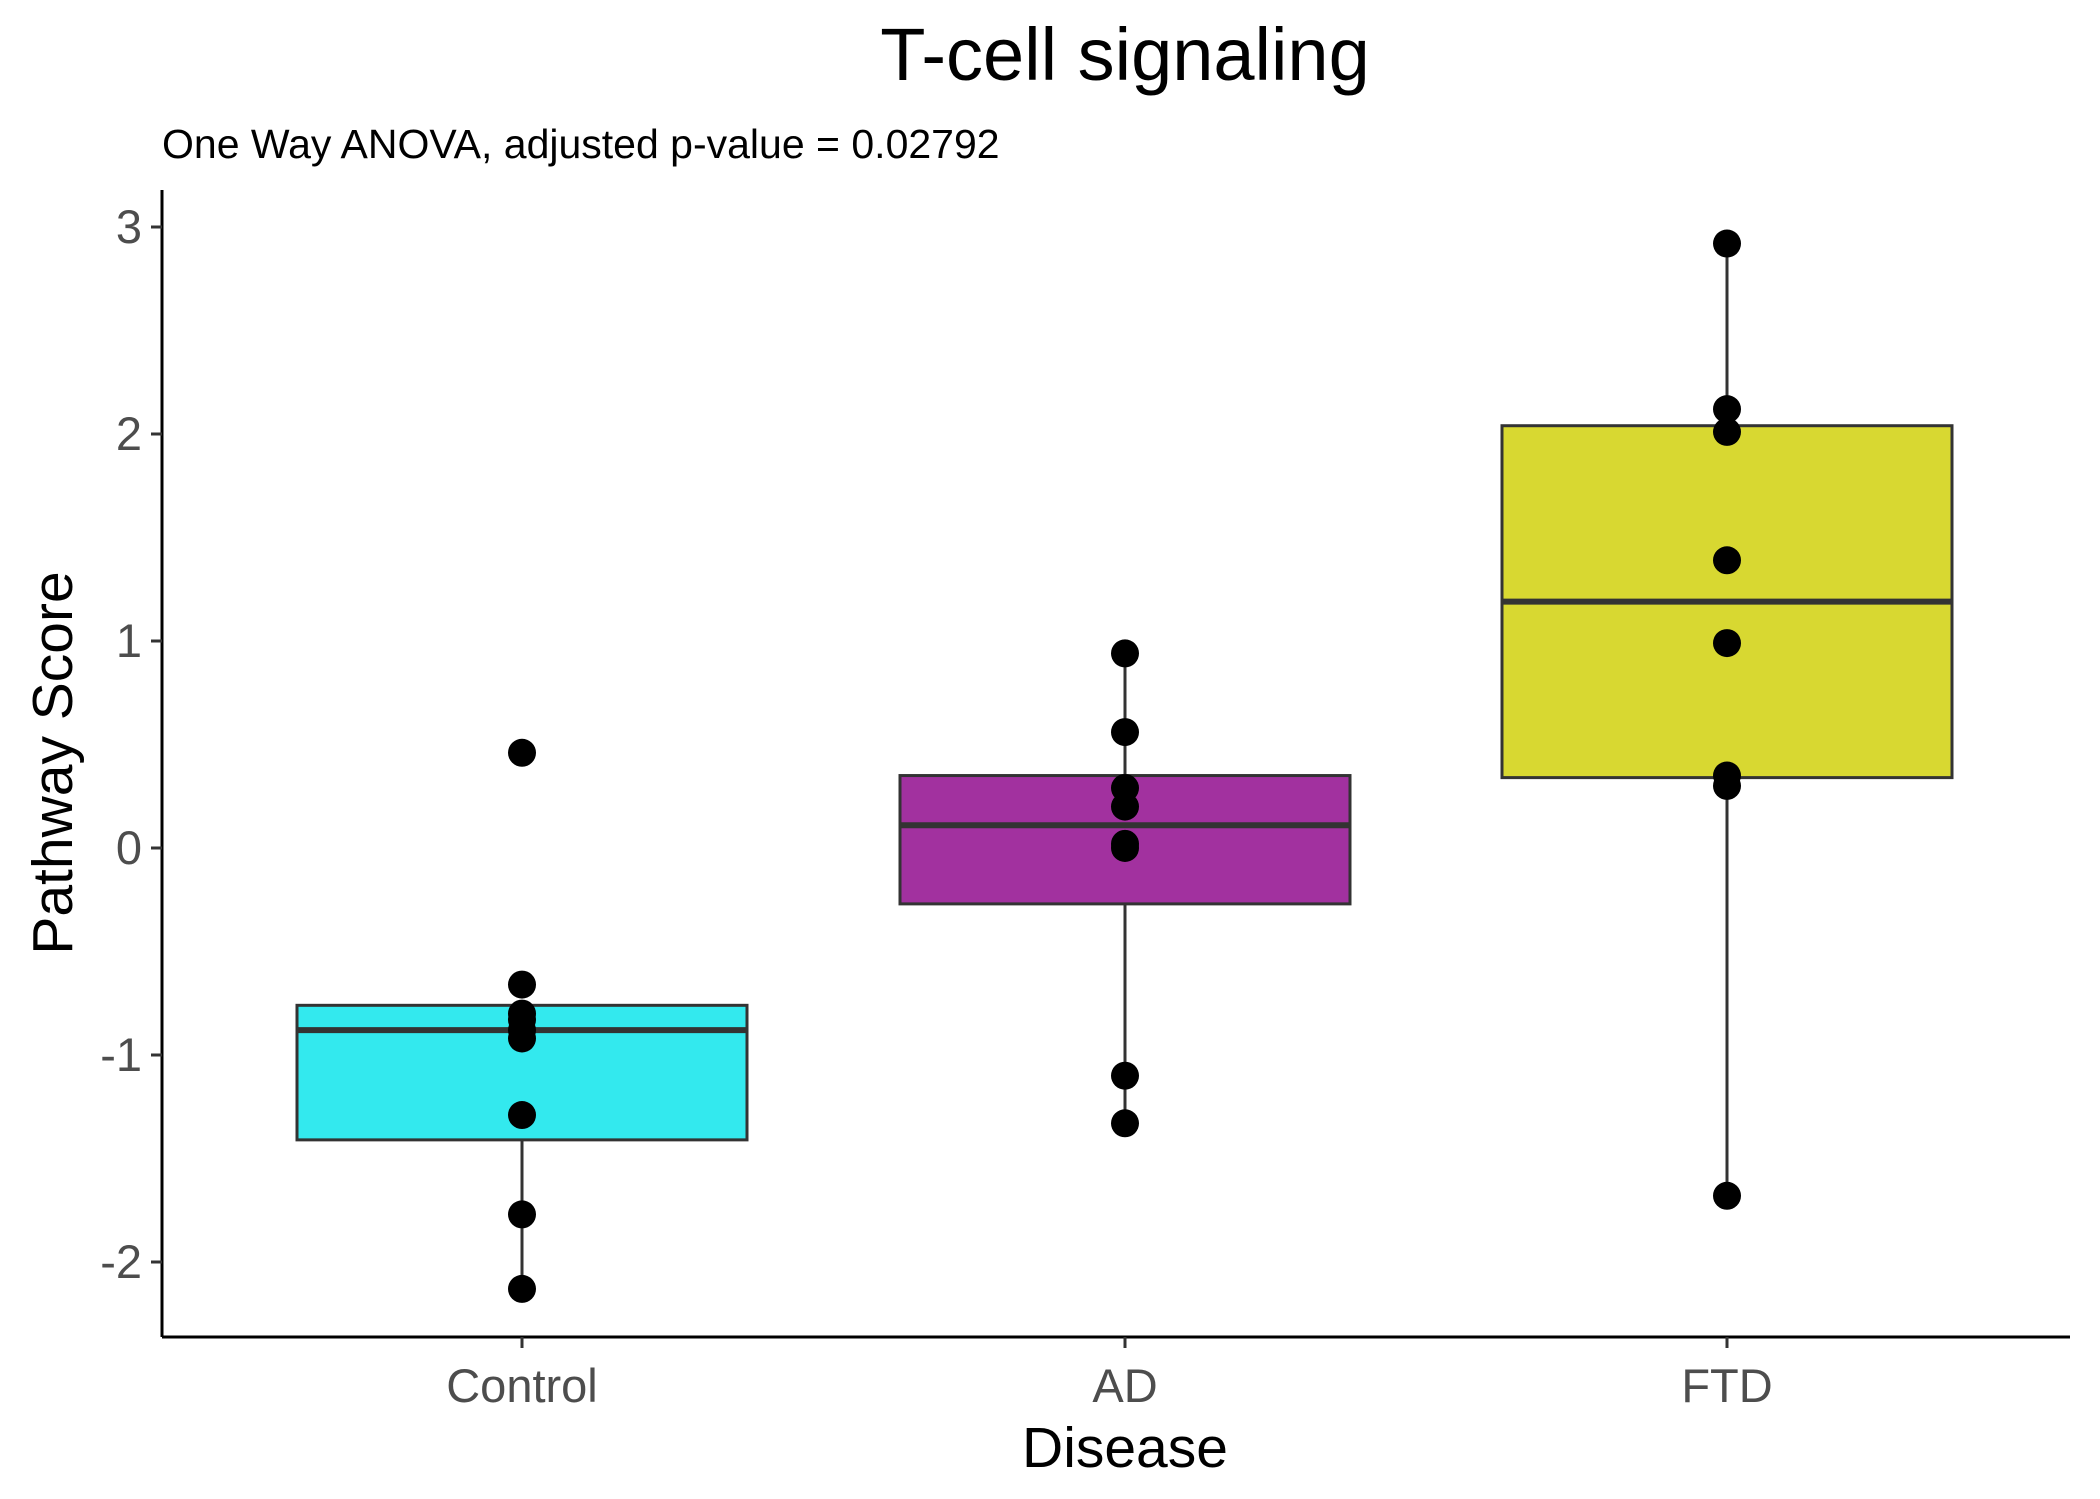 The height and width of the screenshot is (1499, 2100). What do you see at coordinates (53, 762) in the screenshot?
I see `y-axis-title: Pathway Score` at bounding box center [53, 762].